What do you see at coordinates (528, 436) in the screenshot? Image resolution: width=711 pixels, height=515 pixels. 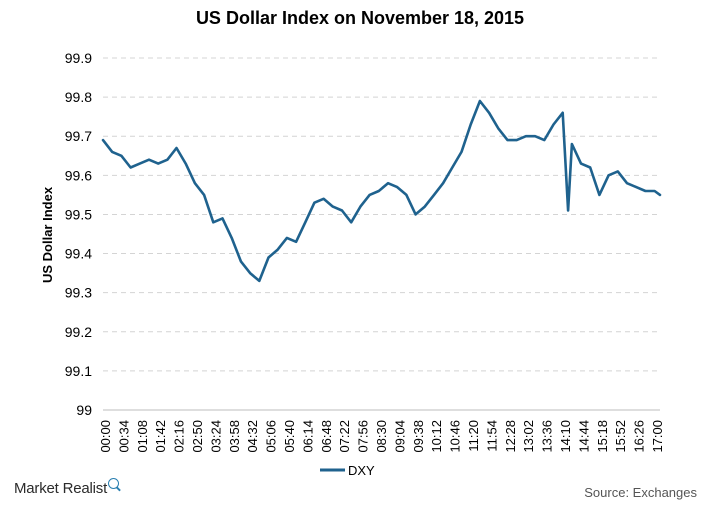 I see `x-tick-label: 13:02` at bounding box center [528, 436].